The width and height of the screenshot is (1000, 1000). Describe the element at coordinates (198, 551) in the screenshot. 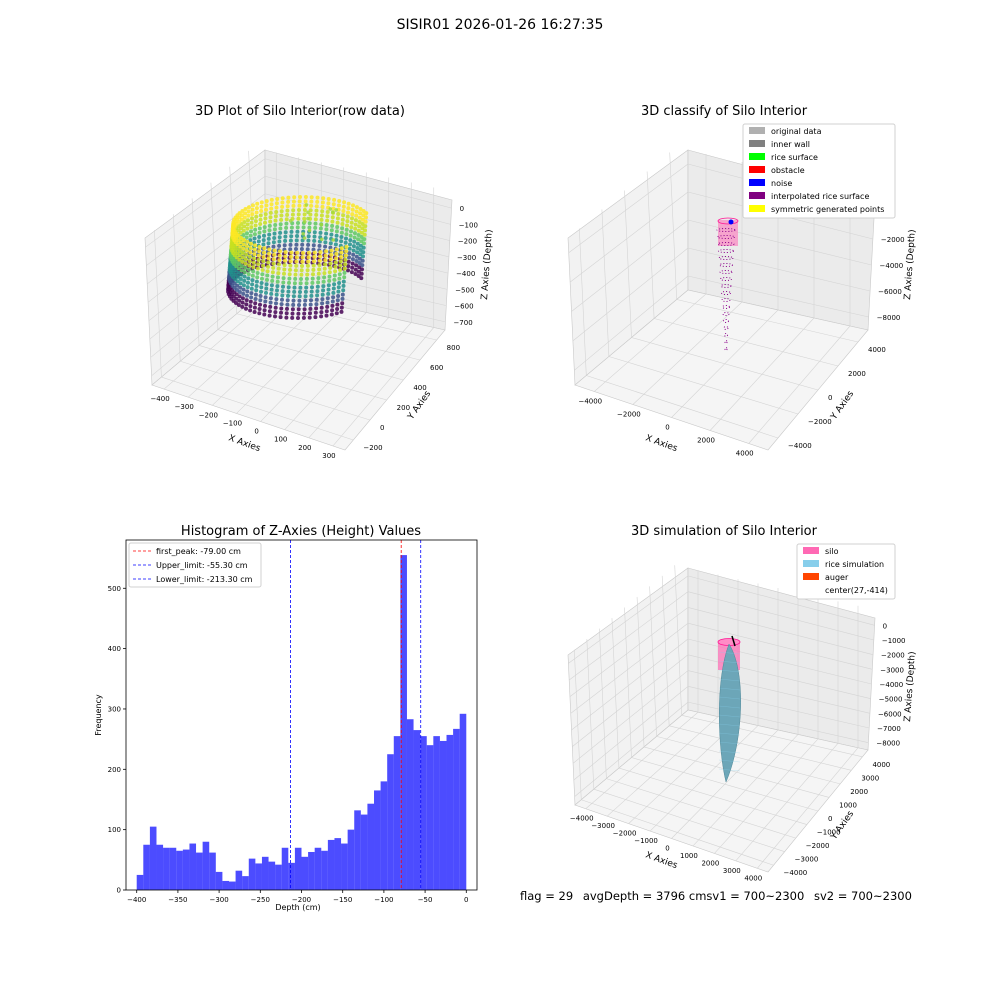

I see `legend-label: first_peak: -79.00 cm` at that location.